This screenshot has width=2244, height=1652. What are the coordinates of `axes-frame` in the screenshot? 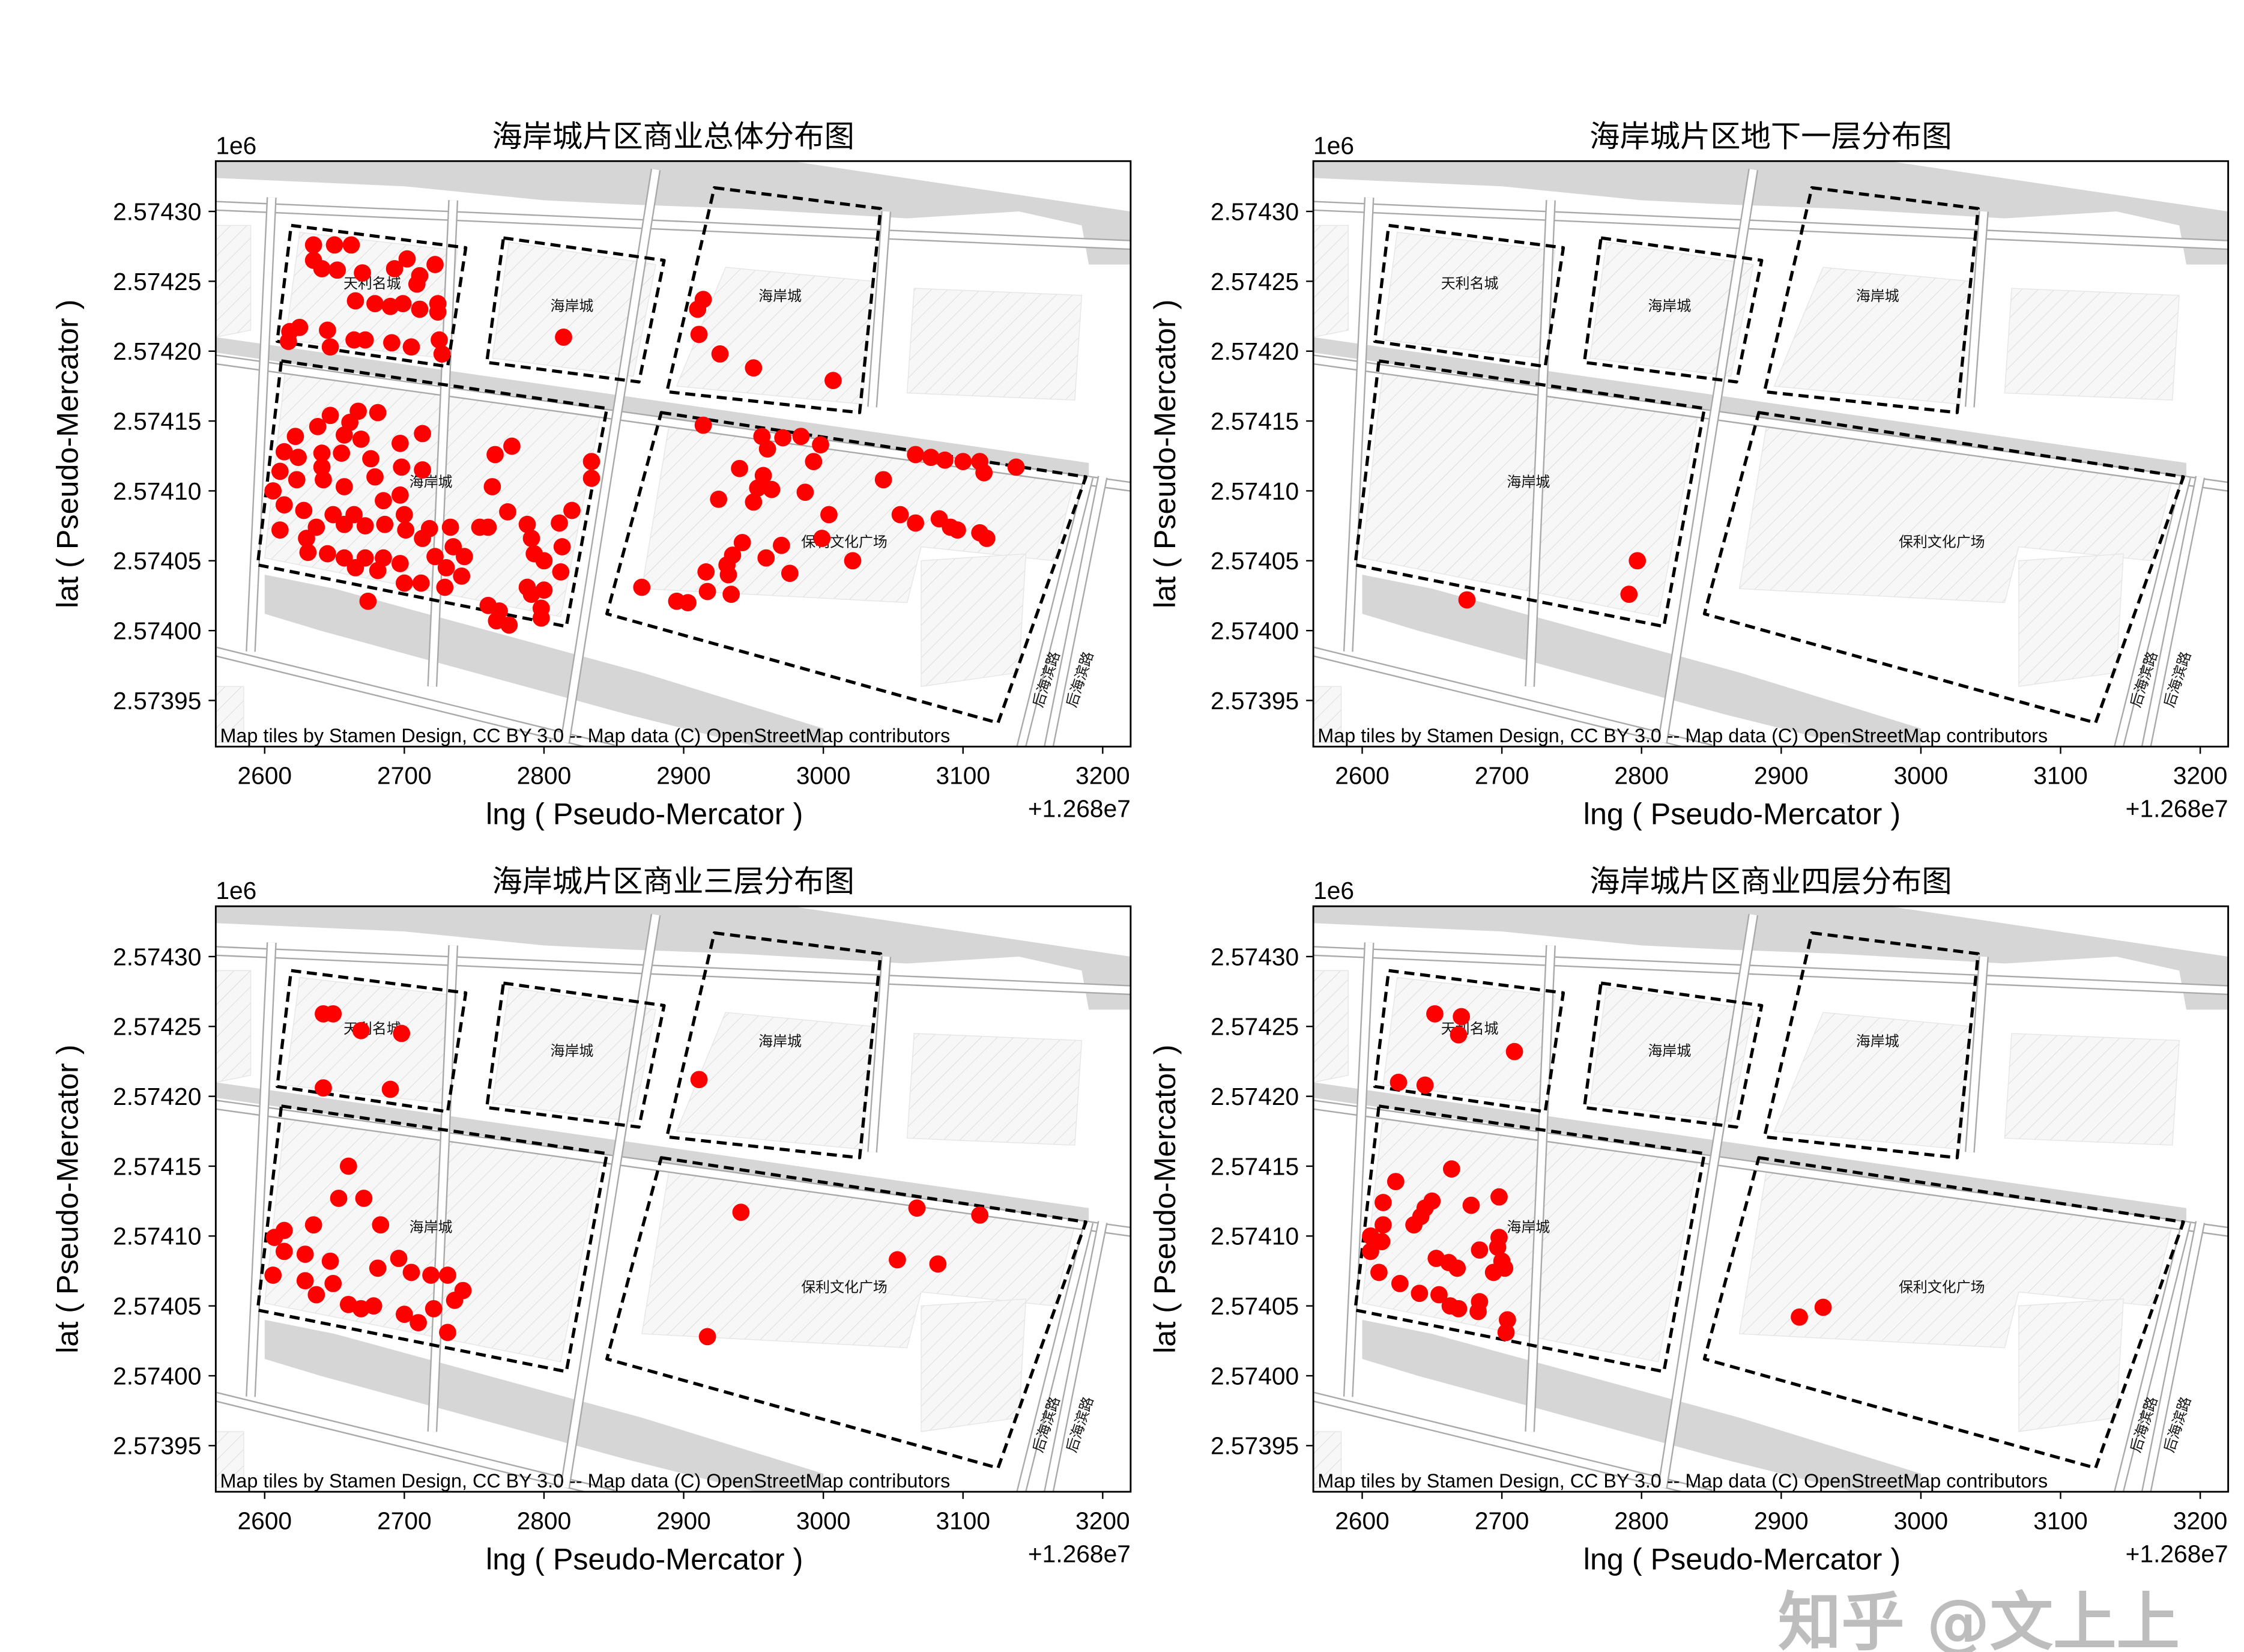 It's located at (1771, 454).